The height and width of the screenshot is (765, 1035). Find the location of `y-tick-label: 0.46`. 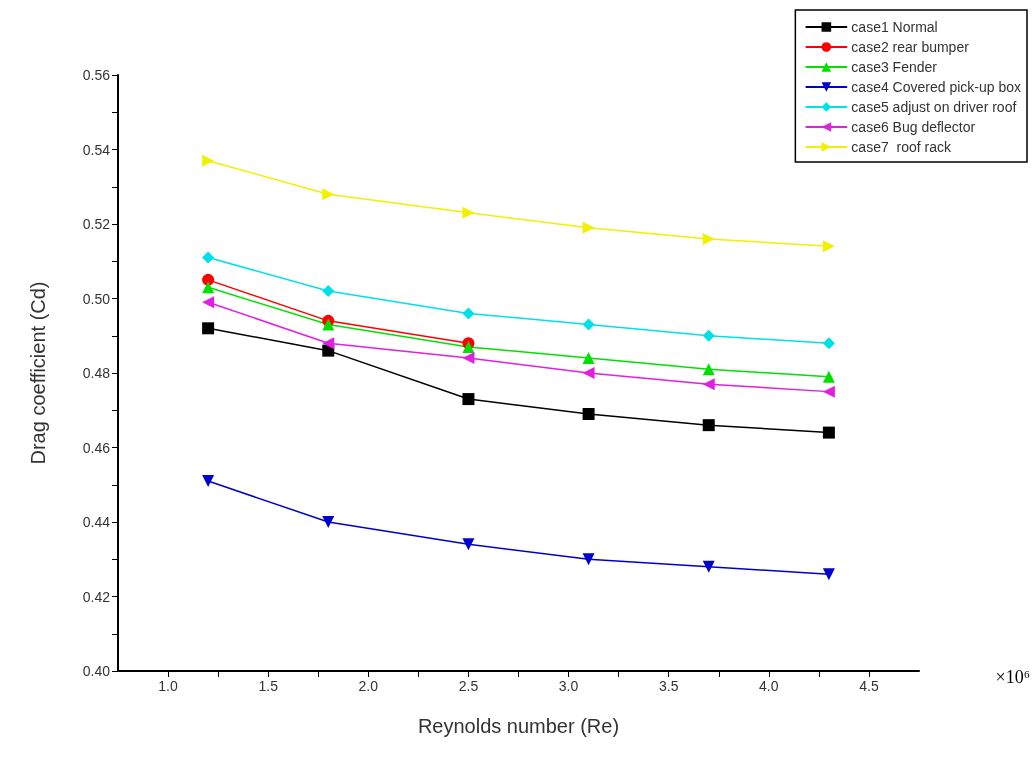

y-tick-label: 0.46 is located at coordinates (96, 447).